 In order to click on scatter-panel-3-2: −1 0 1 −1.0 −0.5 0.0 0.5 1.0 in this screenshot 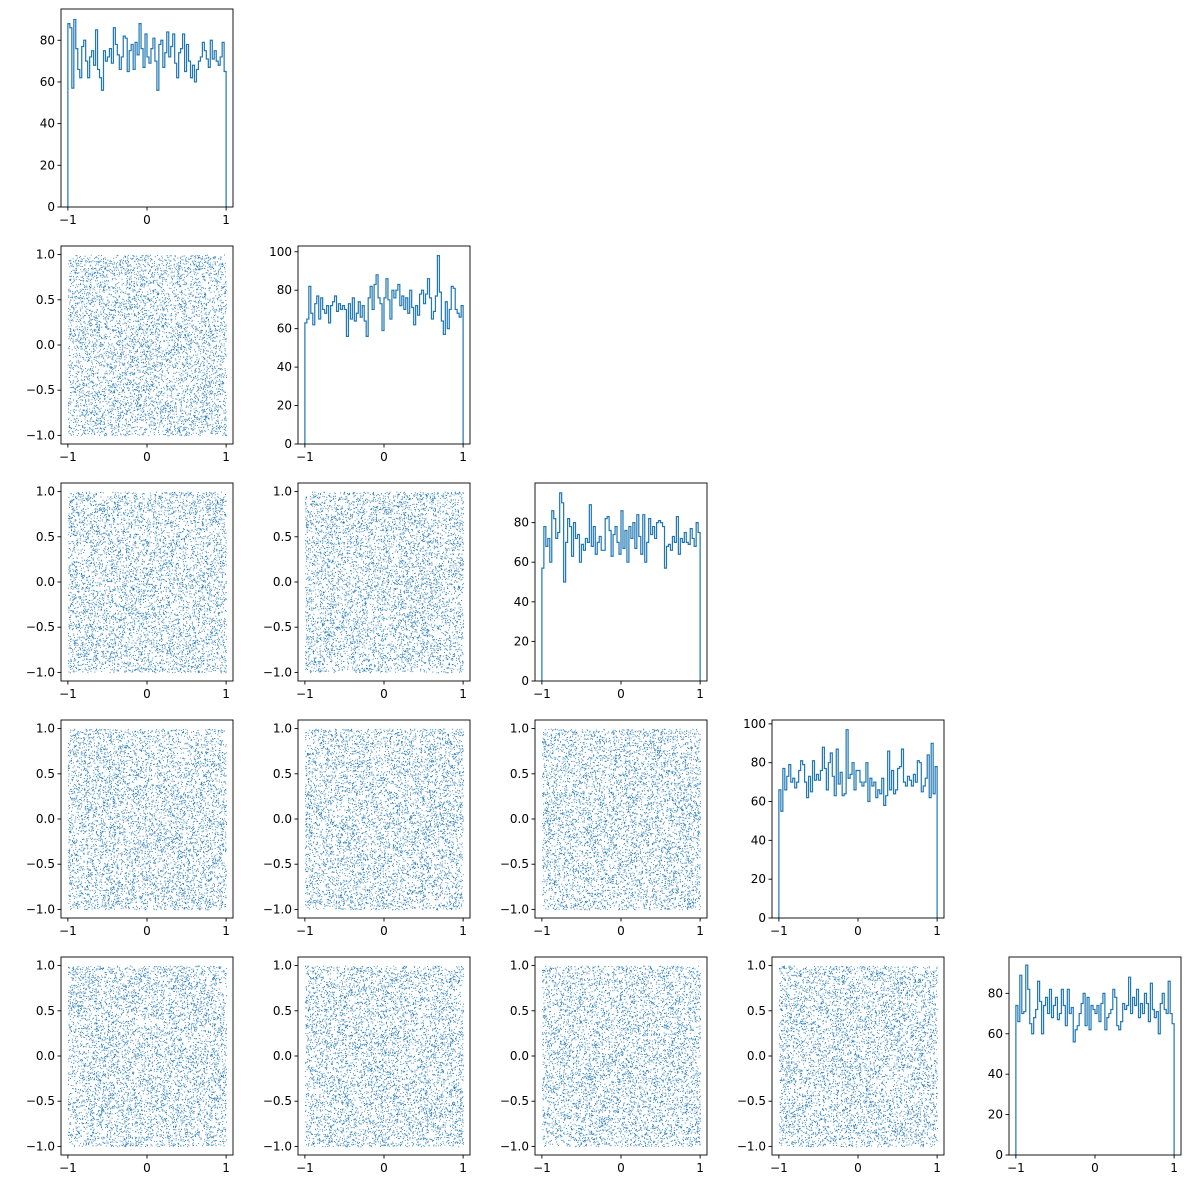, I will do `click(604, 828)`.